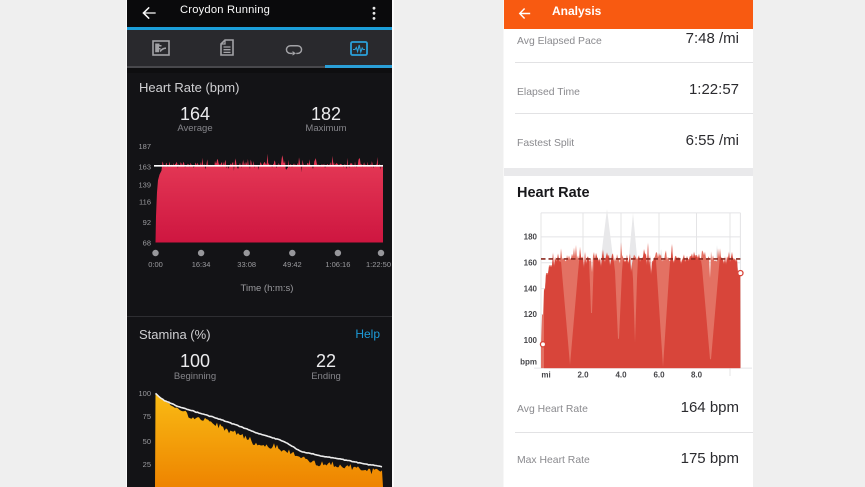 This screenshot has height=487, width=865. Describe the element at coordinates (145, 202) in the screenshot. I see `svg-text: 116` at that location.